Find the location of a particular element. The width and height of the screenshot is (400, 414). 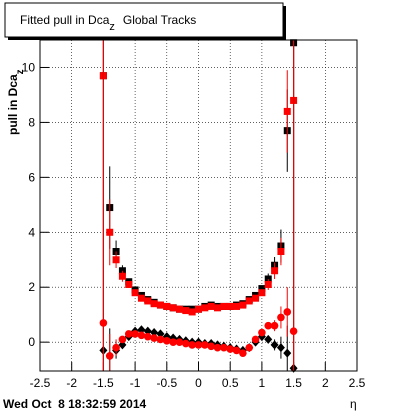

y-label-main: pull in Dca is located at coordinates (13, 104).